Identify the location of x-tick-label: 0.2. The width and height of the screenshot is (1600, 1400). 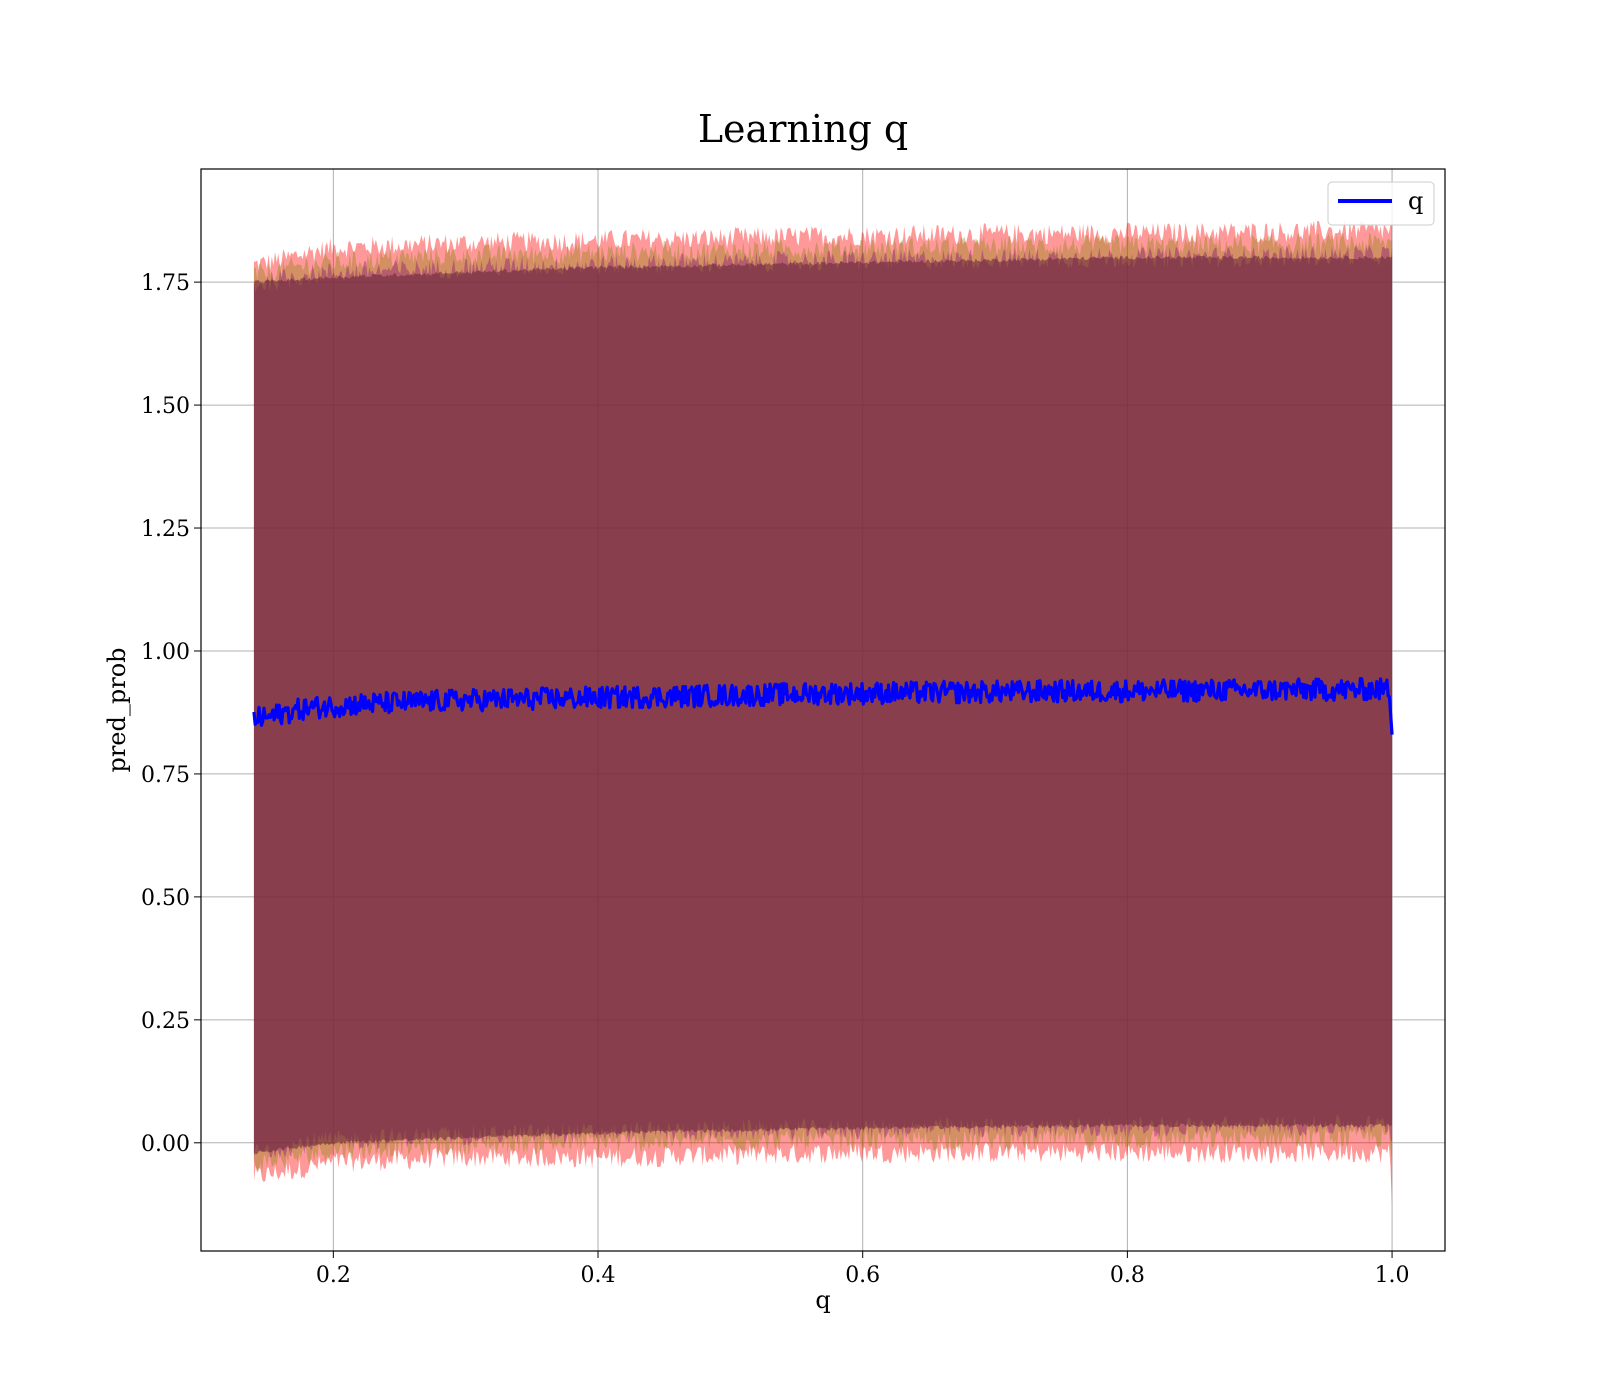
(333, 1275).